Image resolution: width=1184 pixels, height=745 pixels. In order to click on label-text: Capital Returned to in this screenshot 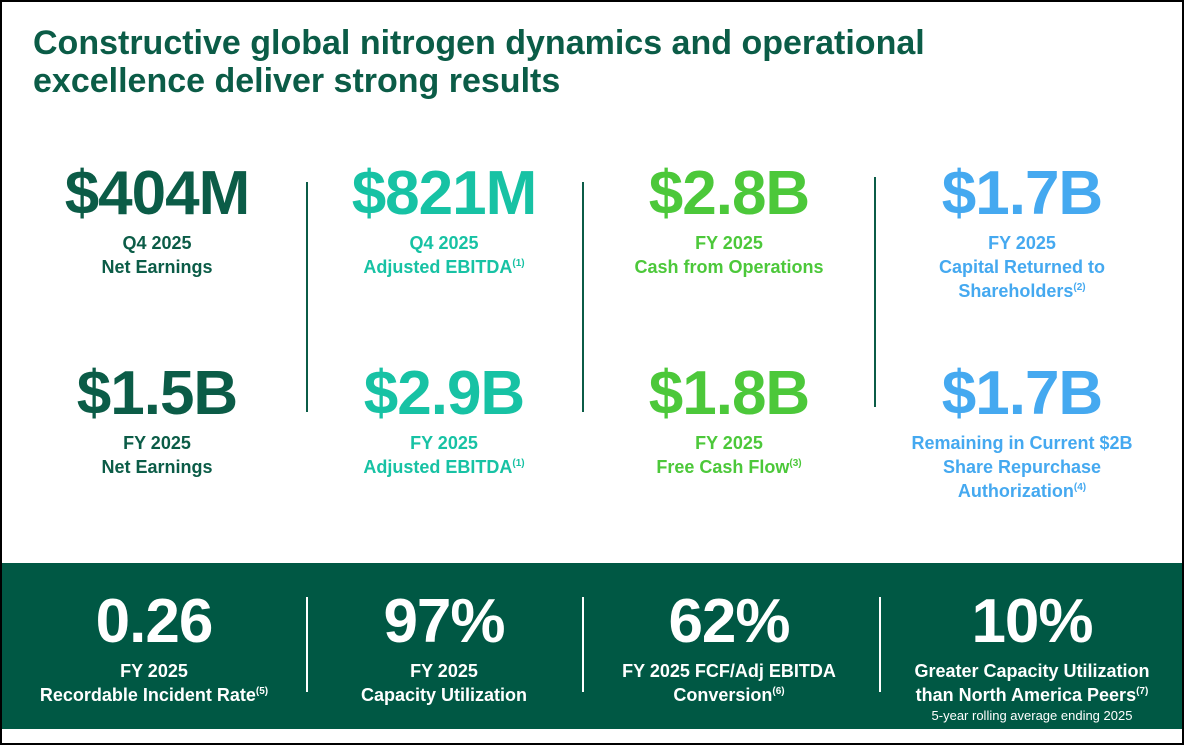, I will do `click(1021, 267)`.